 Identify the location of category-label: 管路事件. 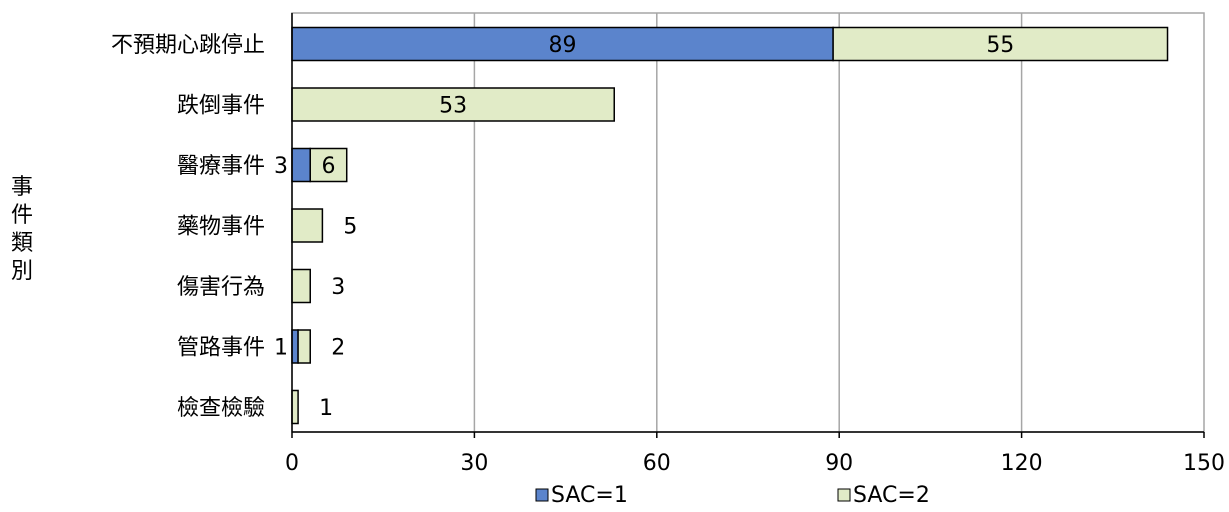
(221, 348).